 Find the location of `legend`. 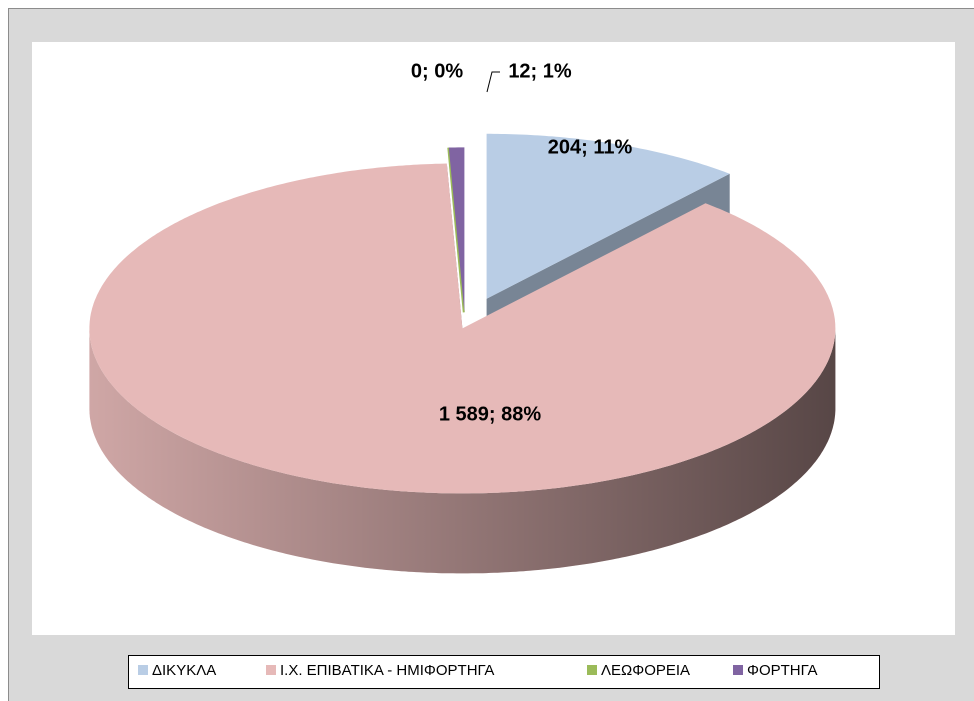

legend is located at coordinates (504, 672).